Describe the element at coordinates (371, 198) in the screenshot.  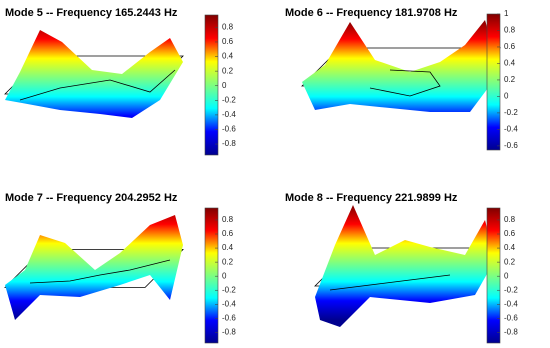
I see `subplot-title: Mode 8 -- Frequency 221.9899 Hz` at that location.